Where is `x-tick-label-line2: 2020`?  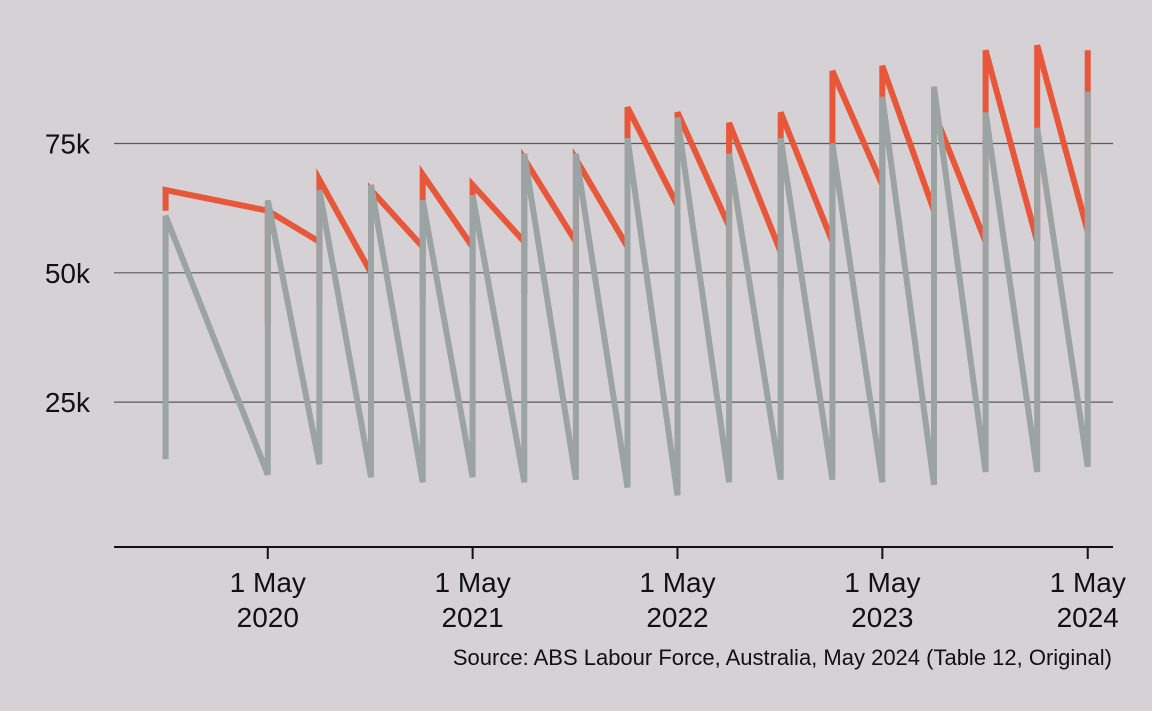 x-tick-label-line2: 2020 is located at coordinates (268, 617).